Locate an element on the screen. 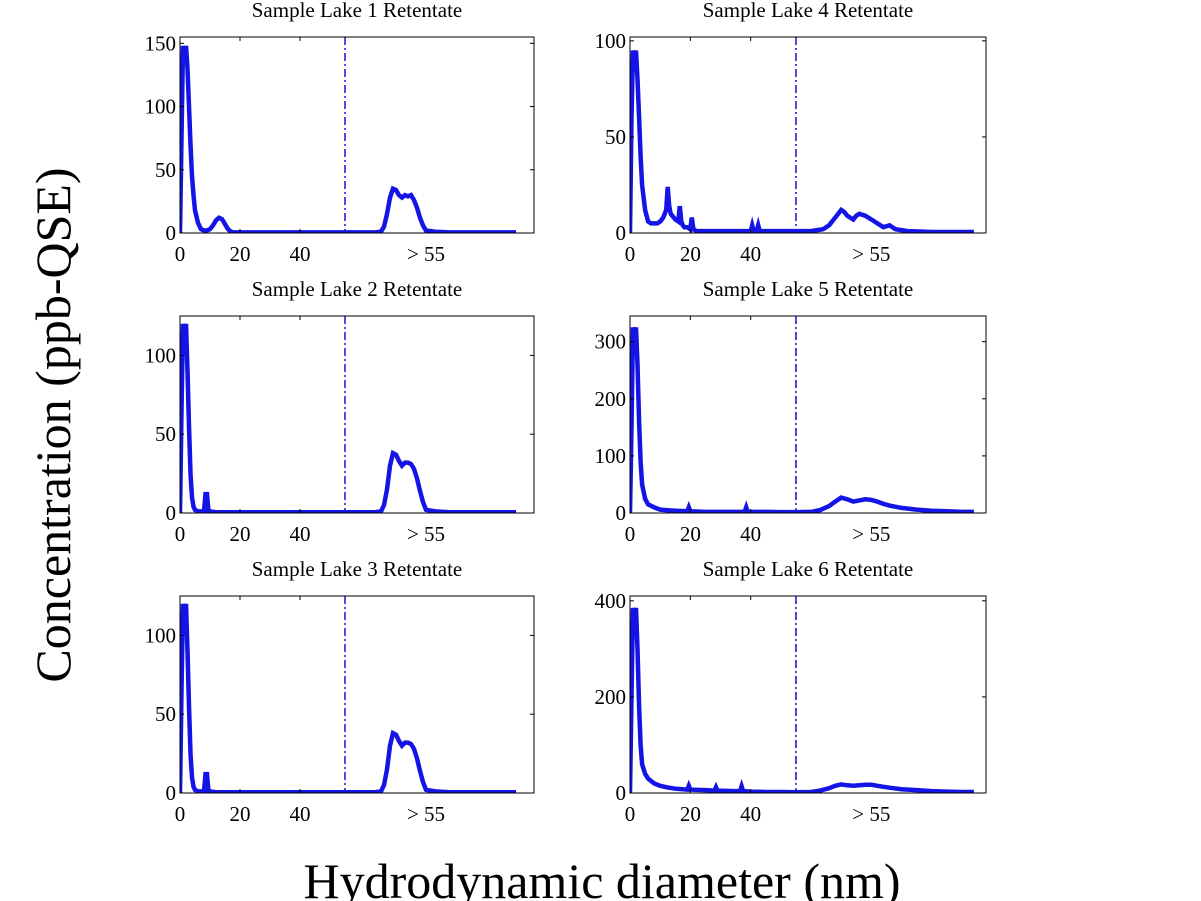 The height and width of the screenshot is (901, 1201). chart-panel-3: Sample Lake 2 Retentate 0 50 100 0 20 40 > 55 is located at coordinates (340, 411).